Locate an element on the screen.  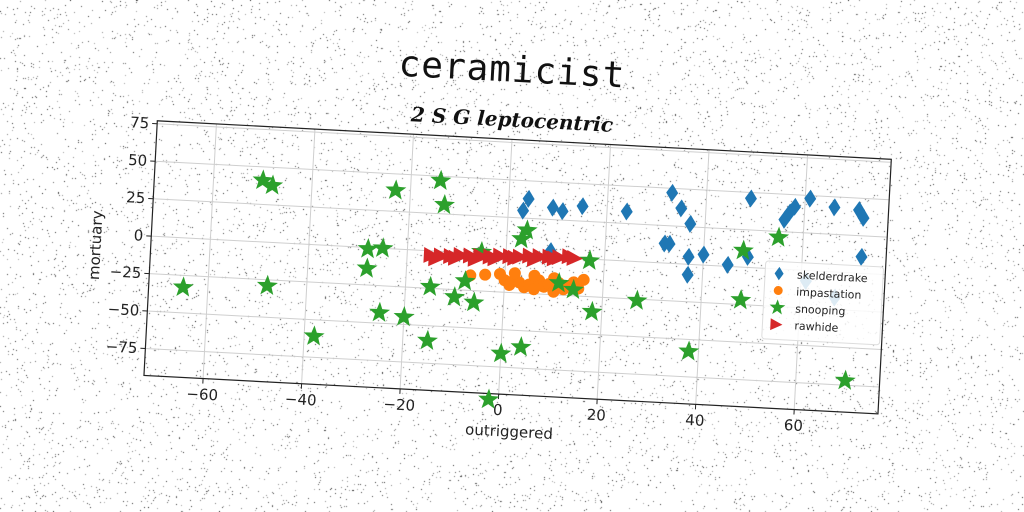
x-tick-label: −40 is located at coordinates (300, 400).